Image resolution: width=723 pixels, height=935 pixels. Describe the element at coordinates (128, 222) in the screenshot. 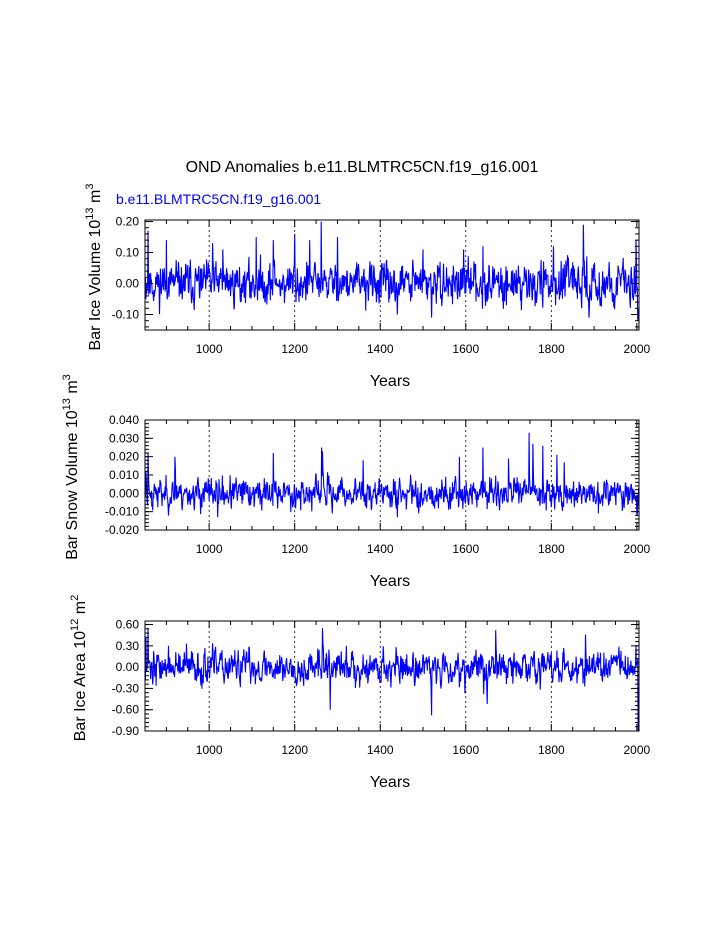

I see `y-tick-label: 0.20` at that location.